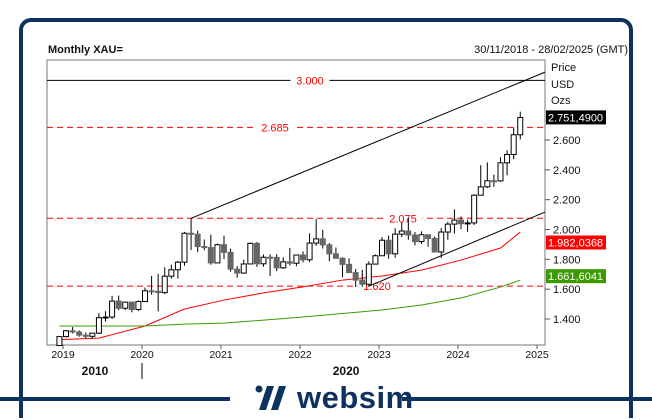 This screenshot has width=652, height=420. I want to click on ma-red-value-tag: 1.982,0368, so click(575, 243).